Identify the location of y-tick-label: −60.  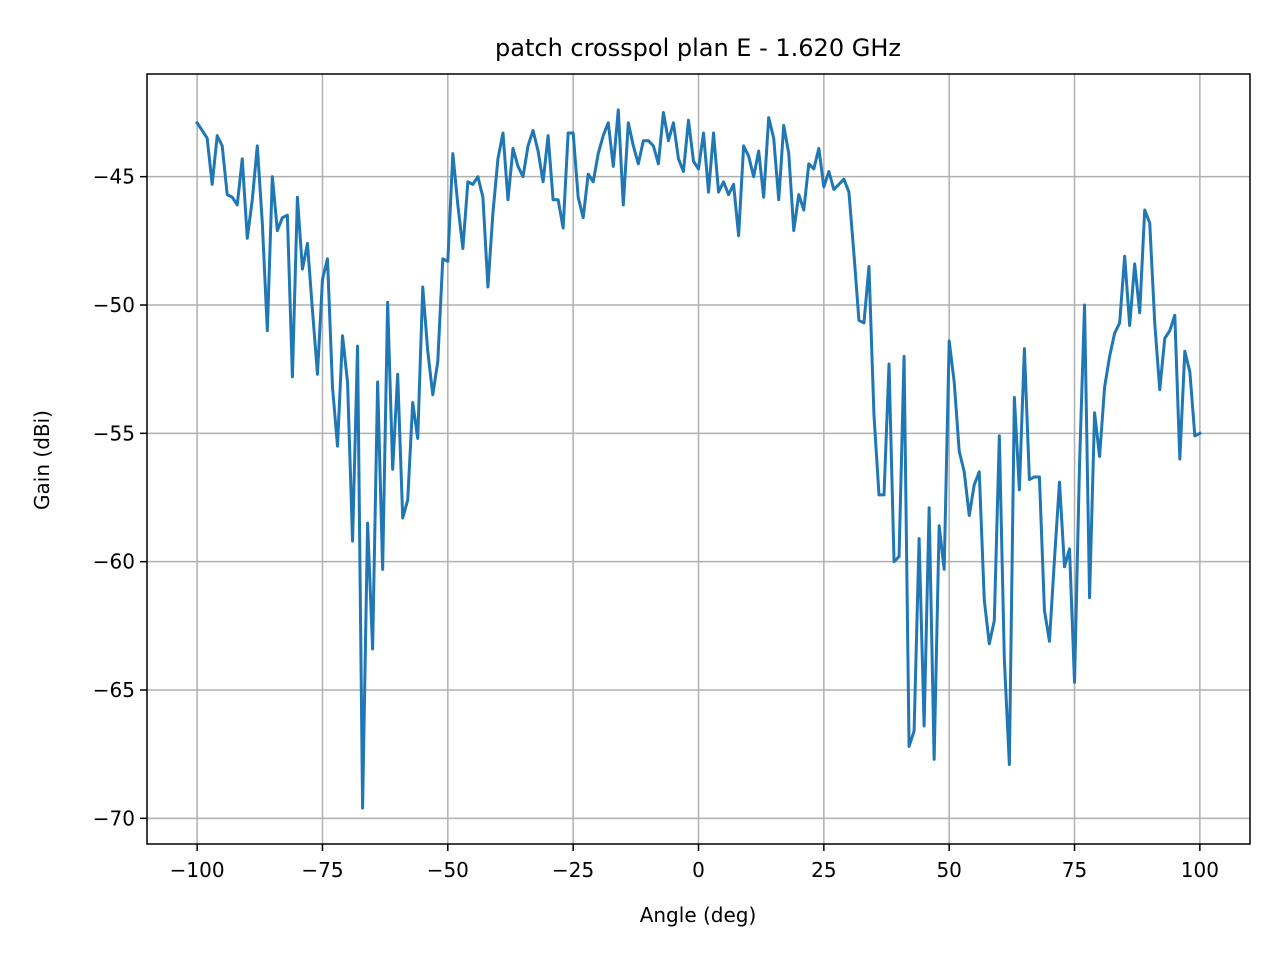
(114, 562).